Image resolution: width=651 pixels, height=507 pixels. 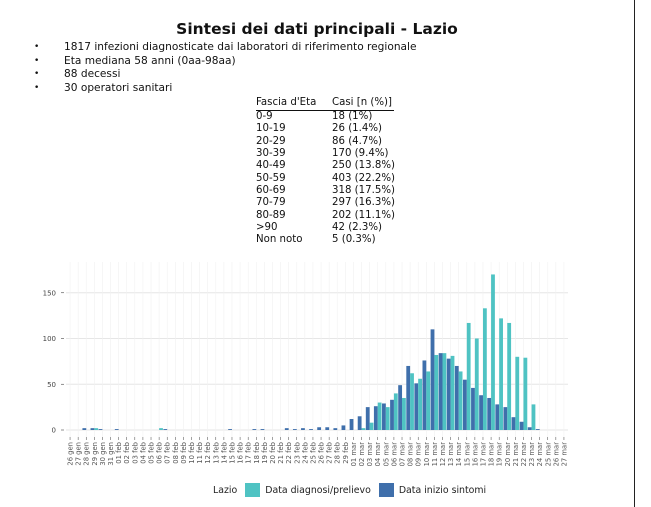 I want to click on legend-swatch-diagnosi, so click(x=253, y=490).